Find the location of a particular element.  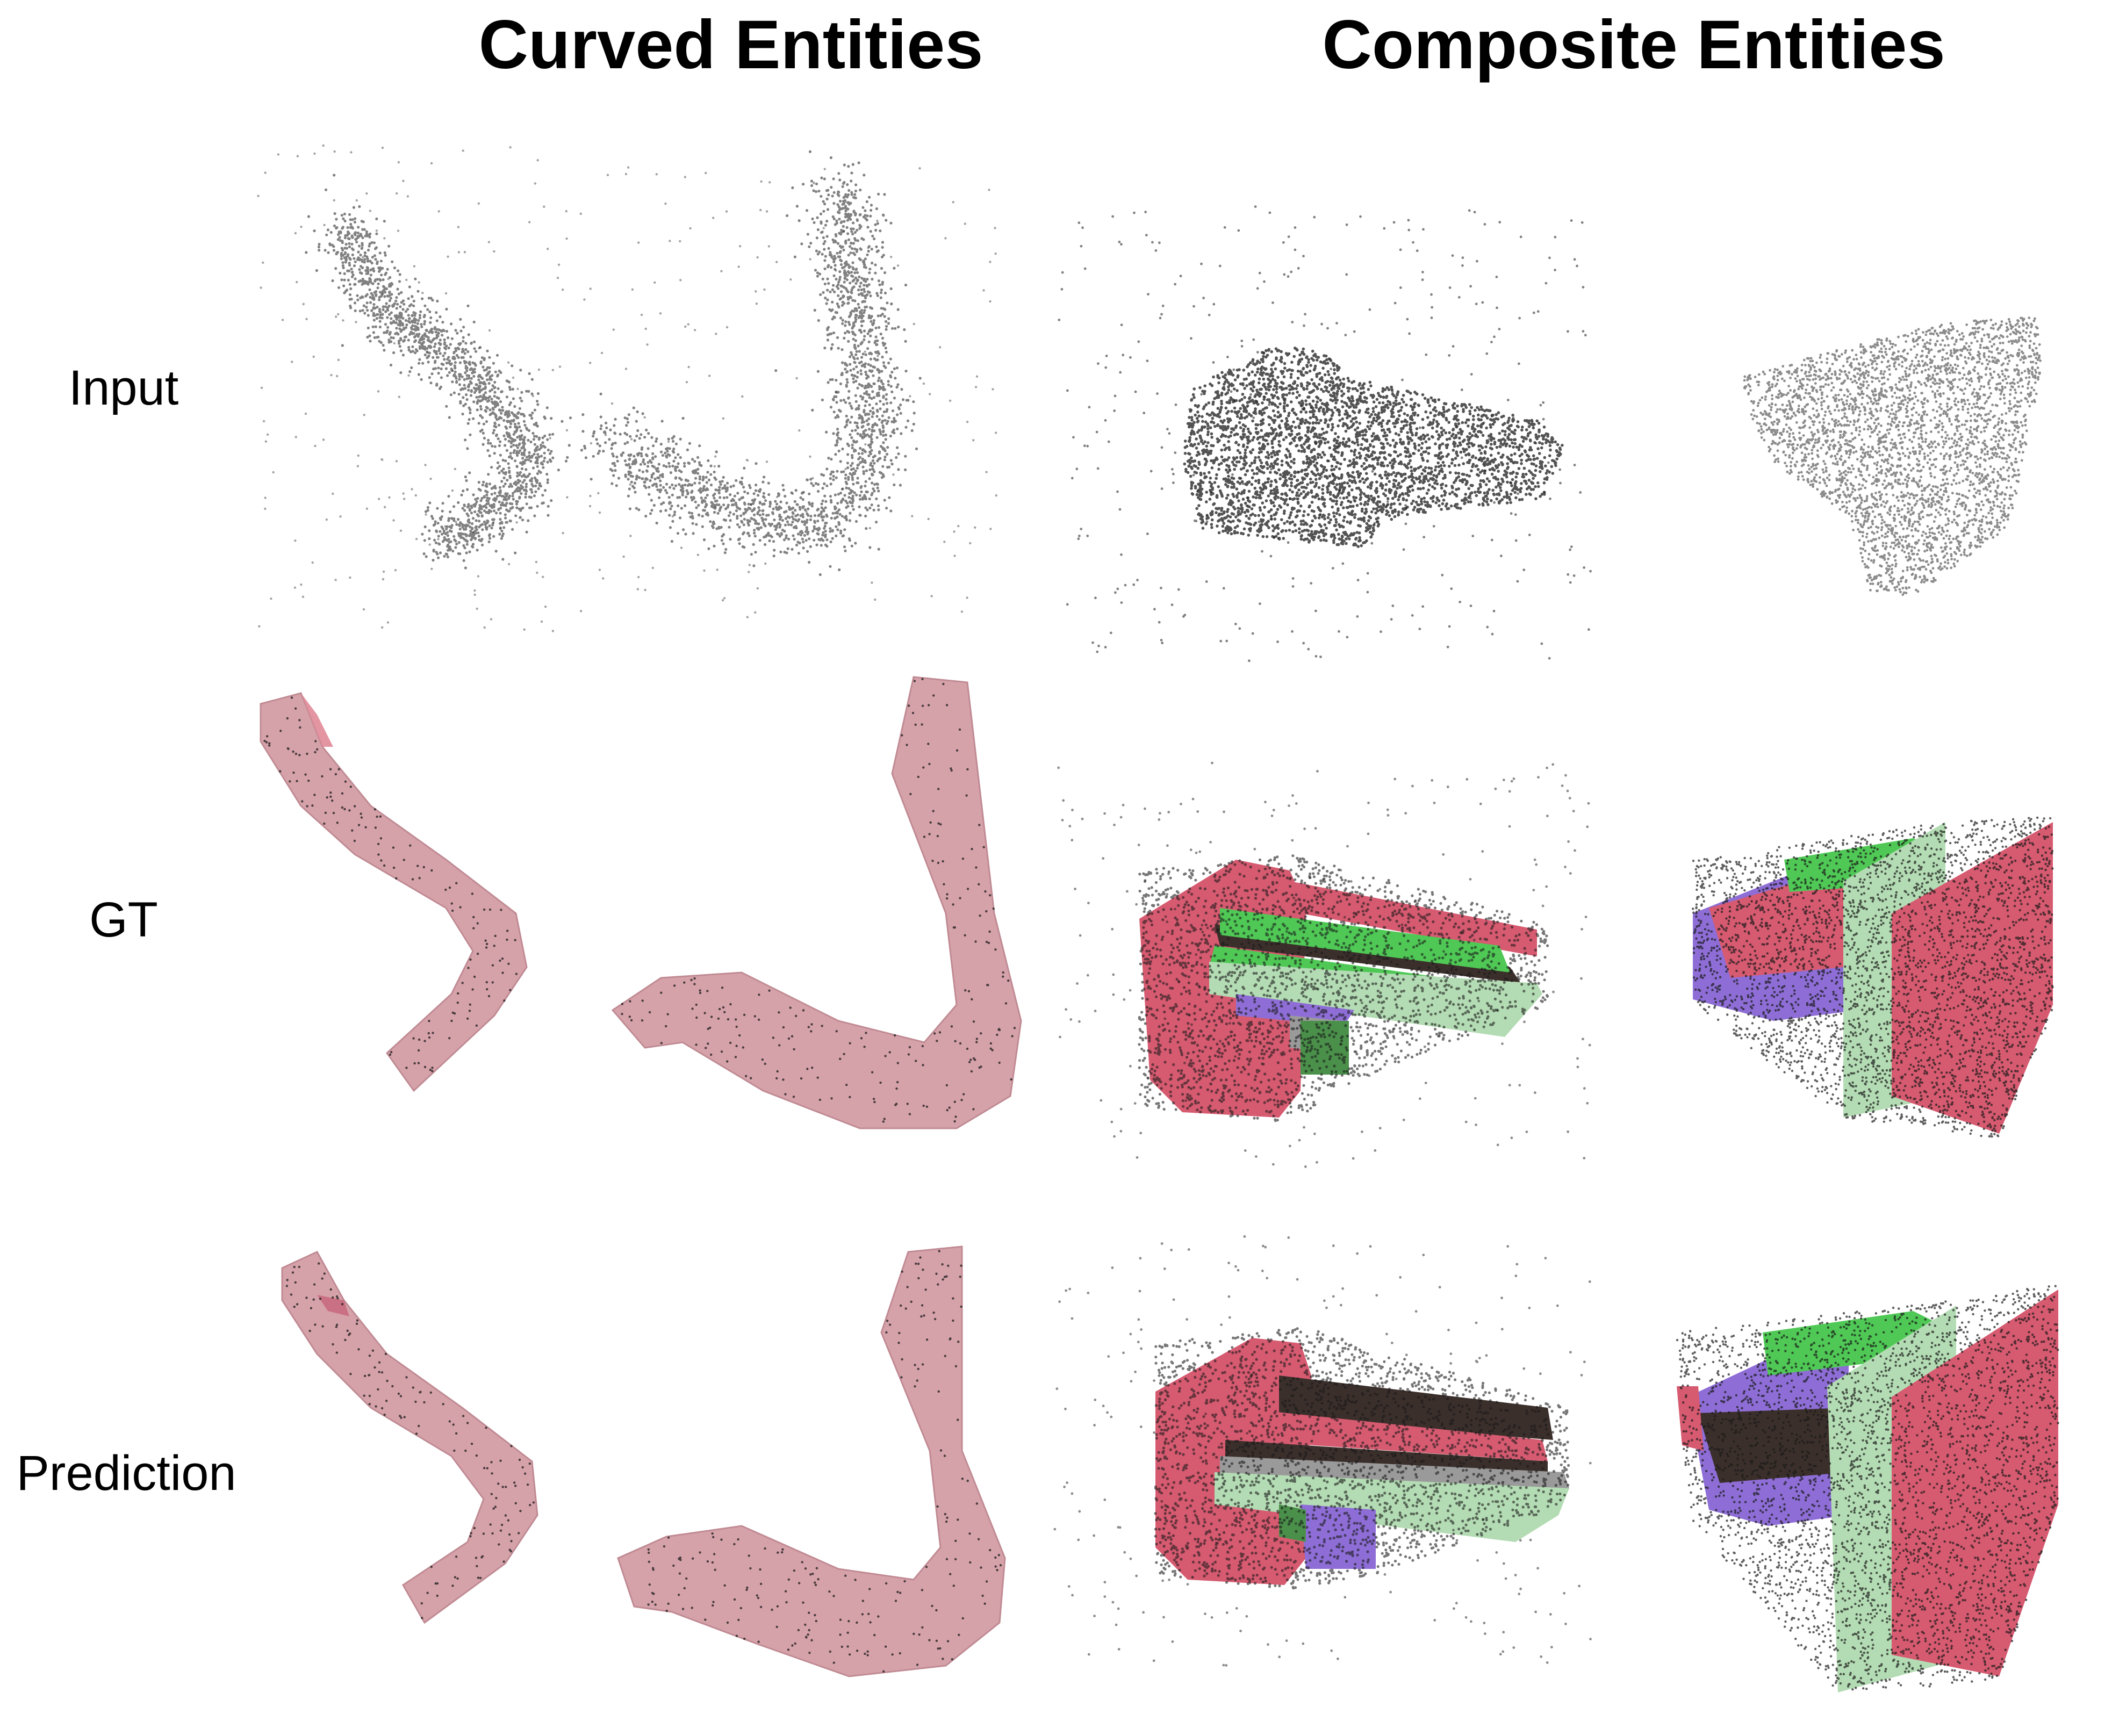

input-cloud-s-curve-noise is located at coordinates (413, 388).